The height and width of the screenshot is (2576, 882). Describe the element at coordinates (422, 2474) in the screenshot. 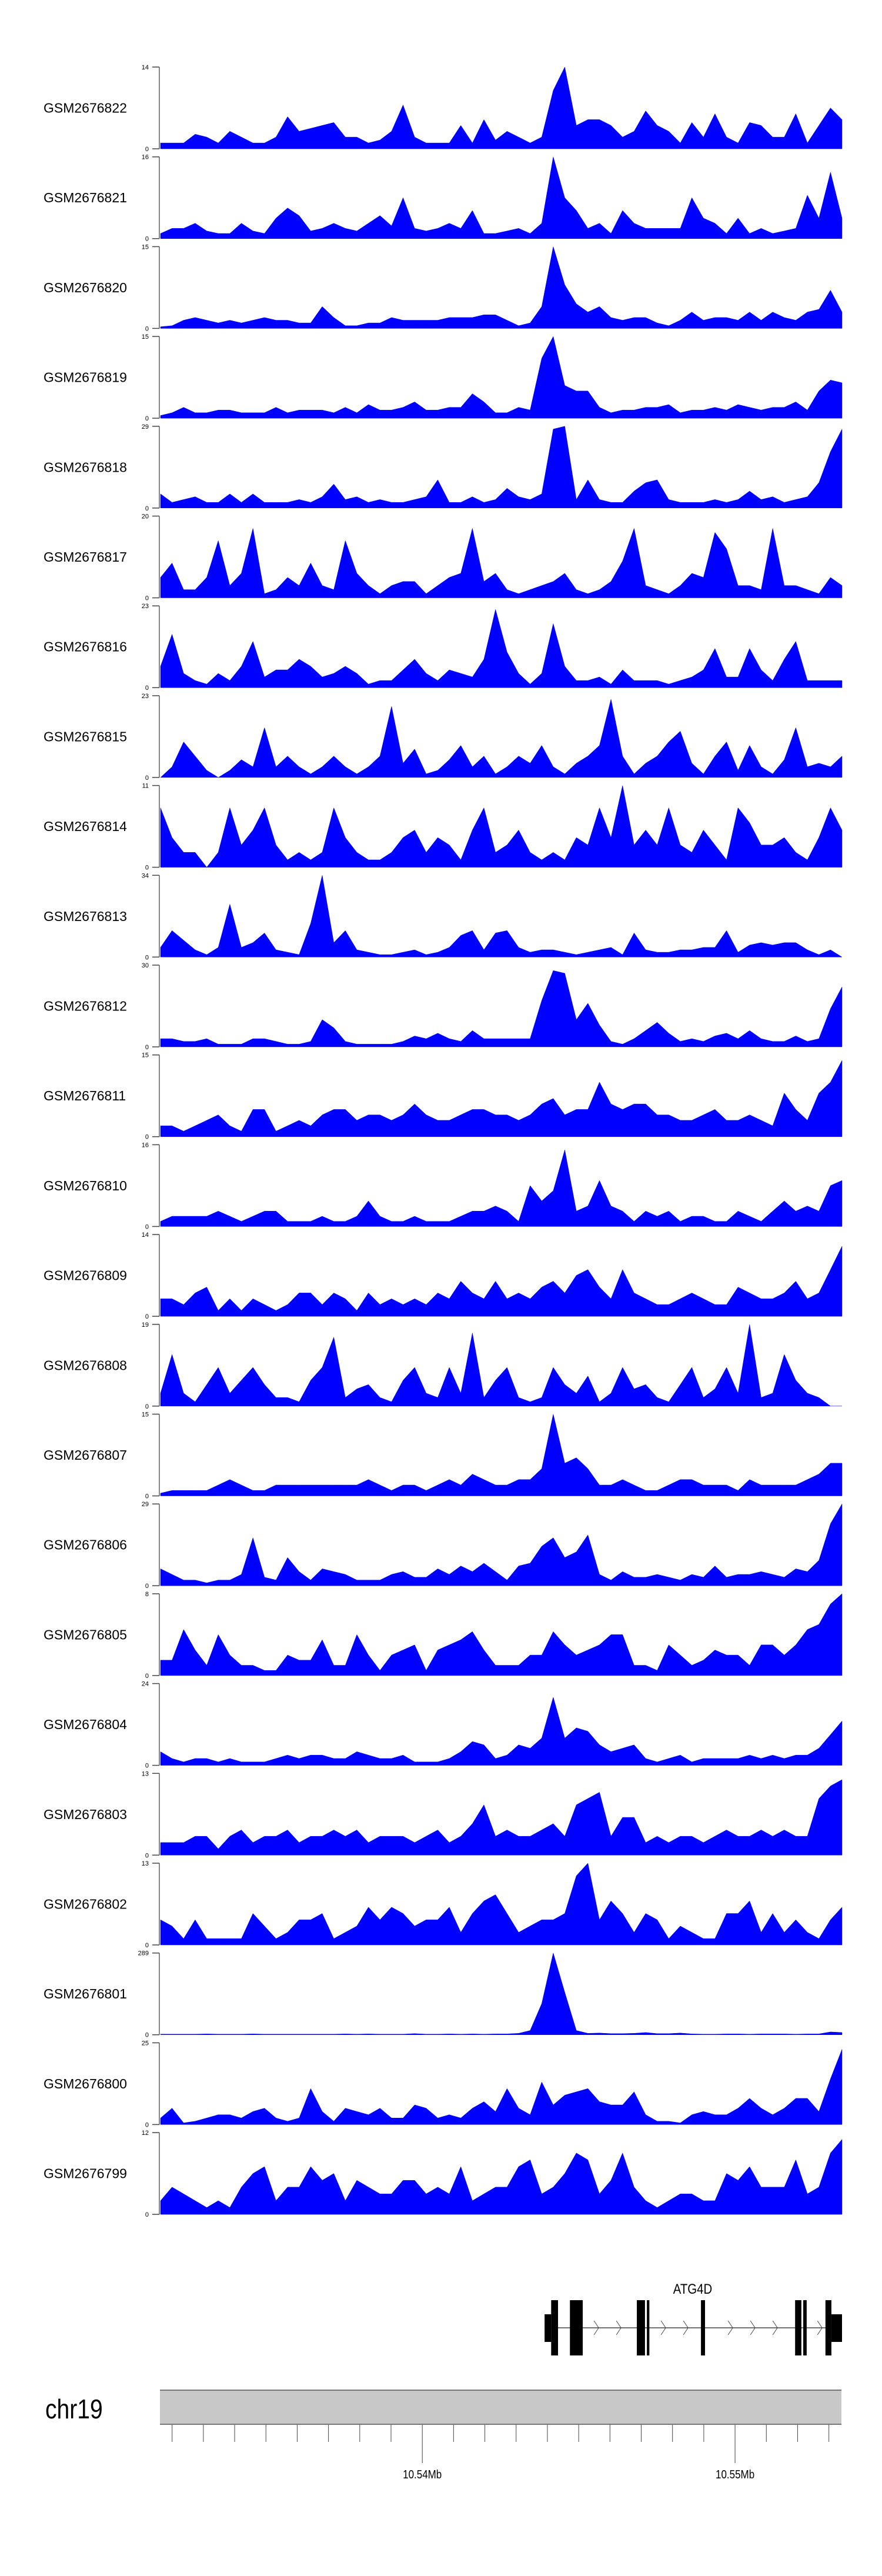

I see `axis-tick-label: 10.54Mb` at that location.